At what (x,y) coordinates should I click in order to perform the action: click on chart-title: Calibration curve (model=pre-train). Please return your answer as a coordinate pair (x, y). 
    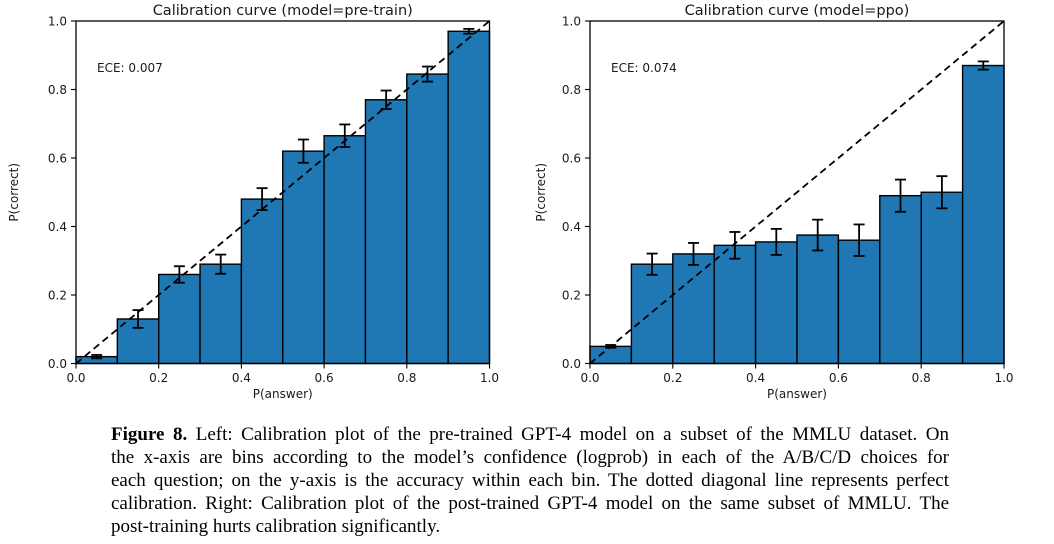
    Looking at the image, I should click on (283, 11).